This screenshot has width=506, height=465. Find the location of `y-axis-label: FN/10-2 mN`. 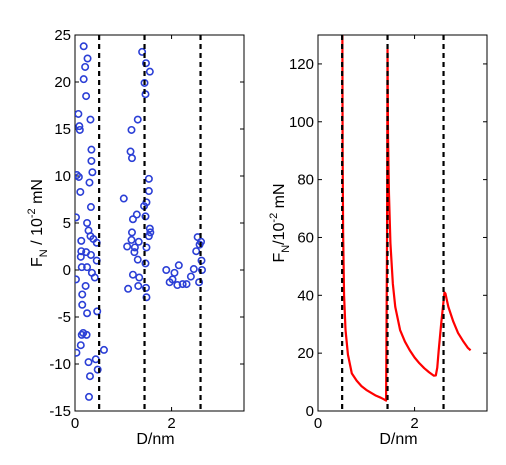

y-axis-label: FN/10-2 mN is located at coordinates (280, 222).